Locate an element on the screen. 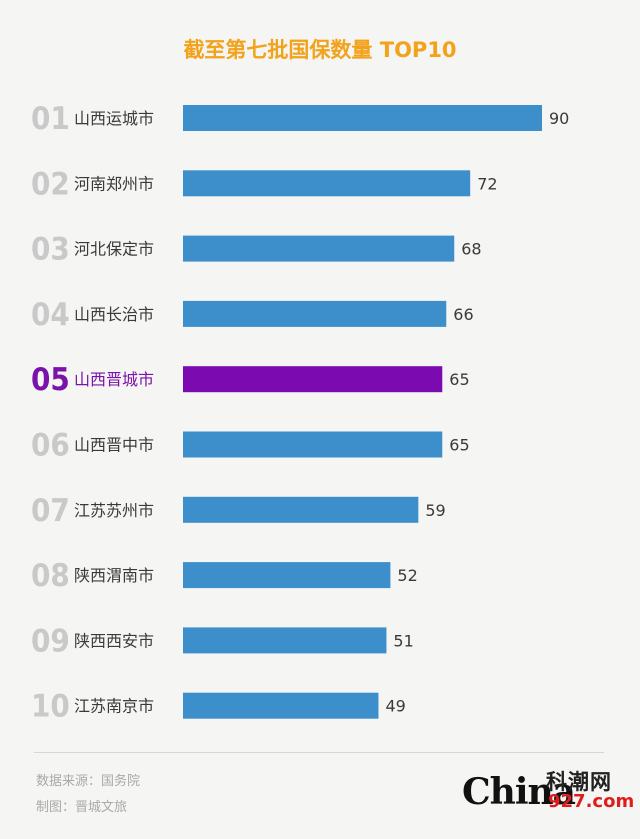 The height and width of the screenshot is (839, 640). divider is located at coordinates (319, 752).